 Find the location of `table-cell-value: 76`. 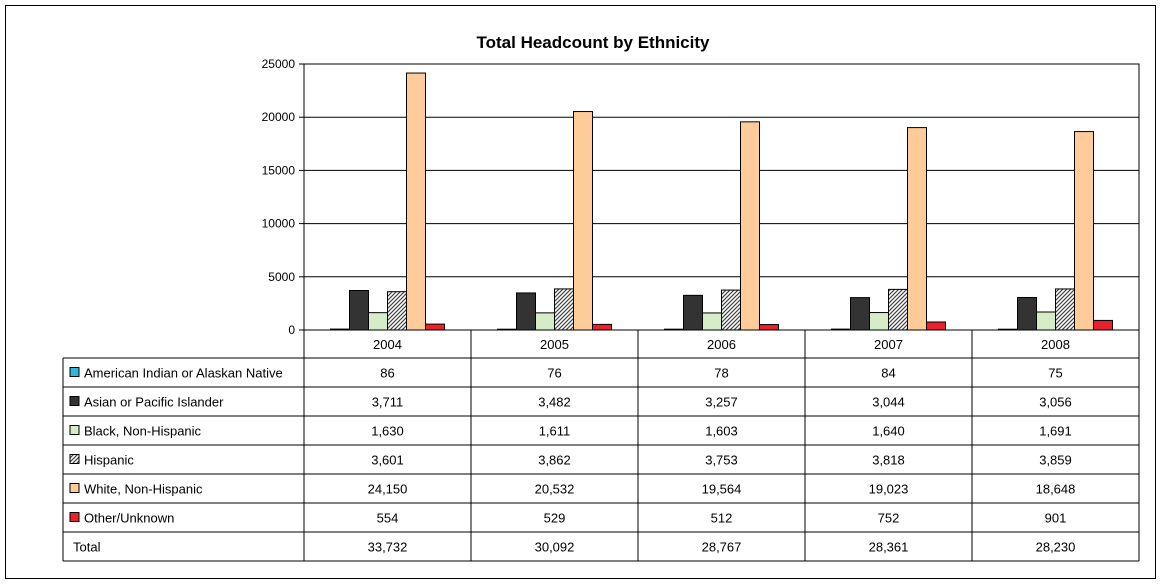

table-cell-value: 76 is located at coordinates (554, 373).